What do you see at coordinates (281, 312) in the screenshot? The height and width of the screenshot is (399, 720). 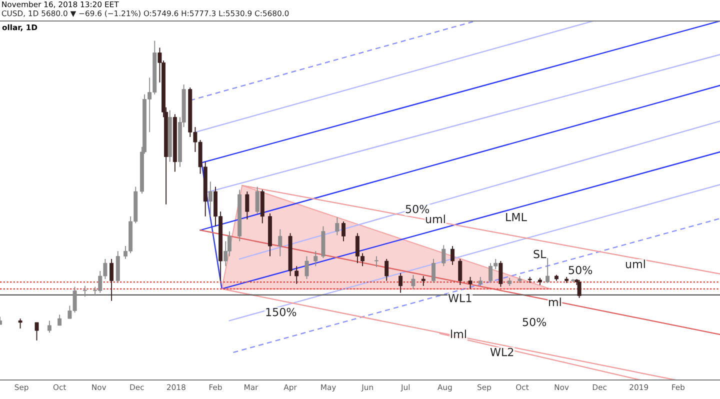 I see `annotation: 150%` at bounding box center [281, 312].